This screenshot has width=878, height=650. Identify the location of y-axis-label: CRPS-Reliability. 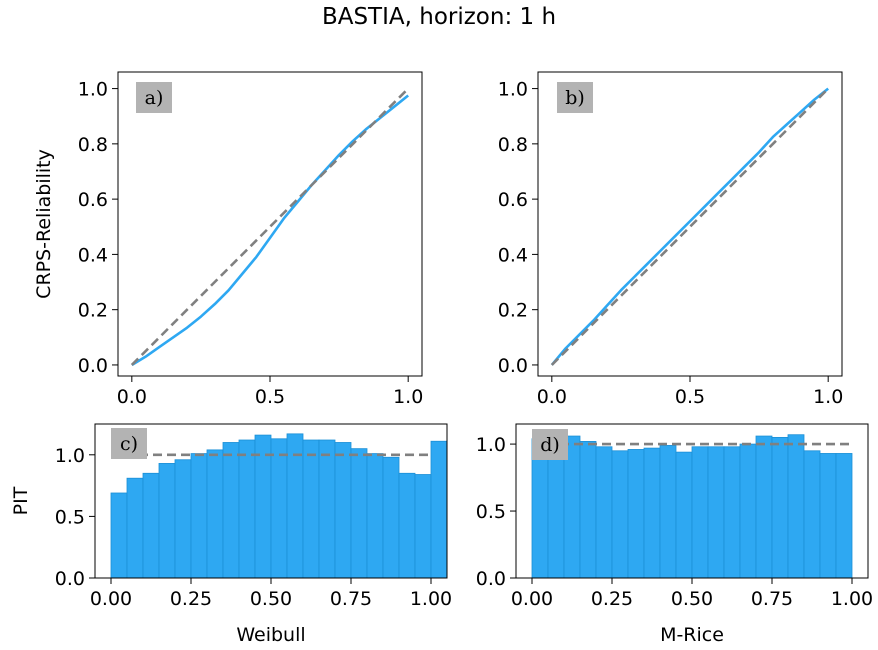
(44, 224).